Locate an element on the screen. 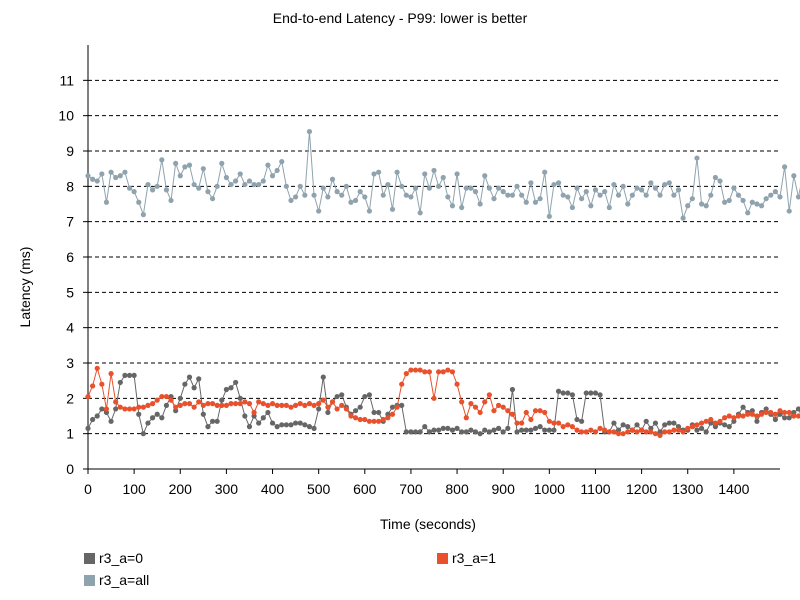 The image size is (800, 600). x-tick-label: 1000 is located at coordinates (549, 489).